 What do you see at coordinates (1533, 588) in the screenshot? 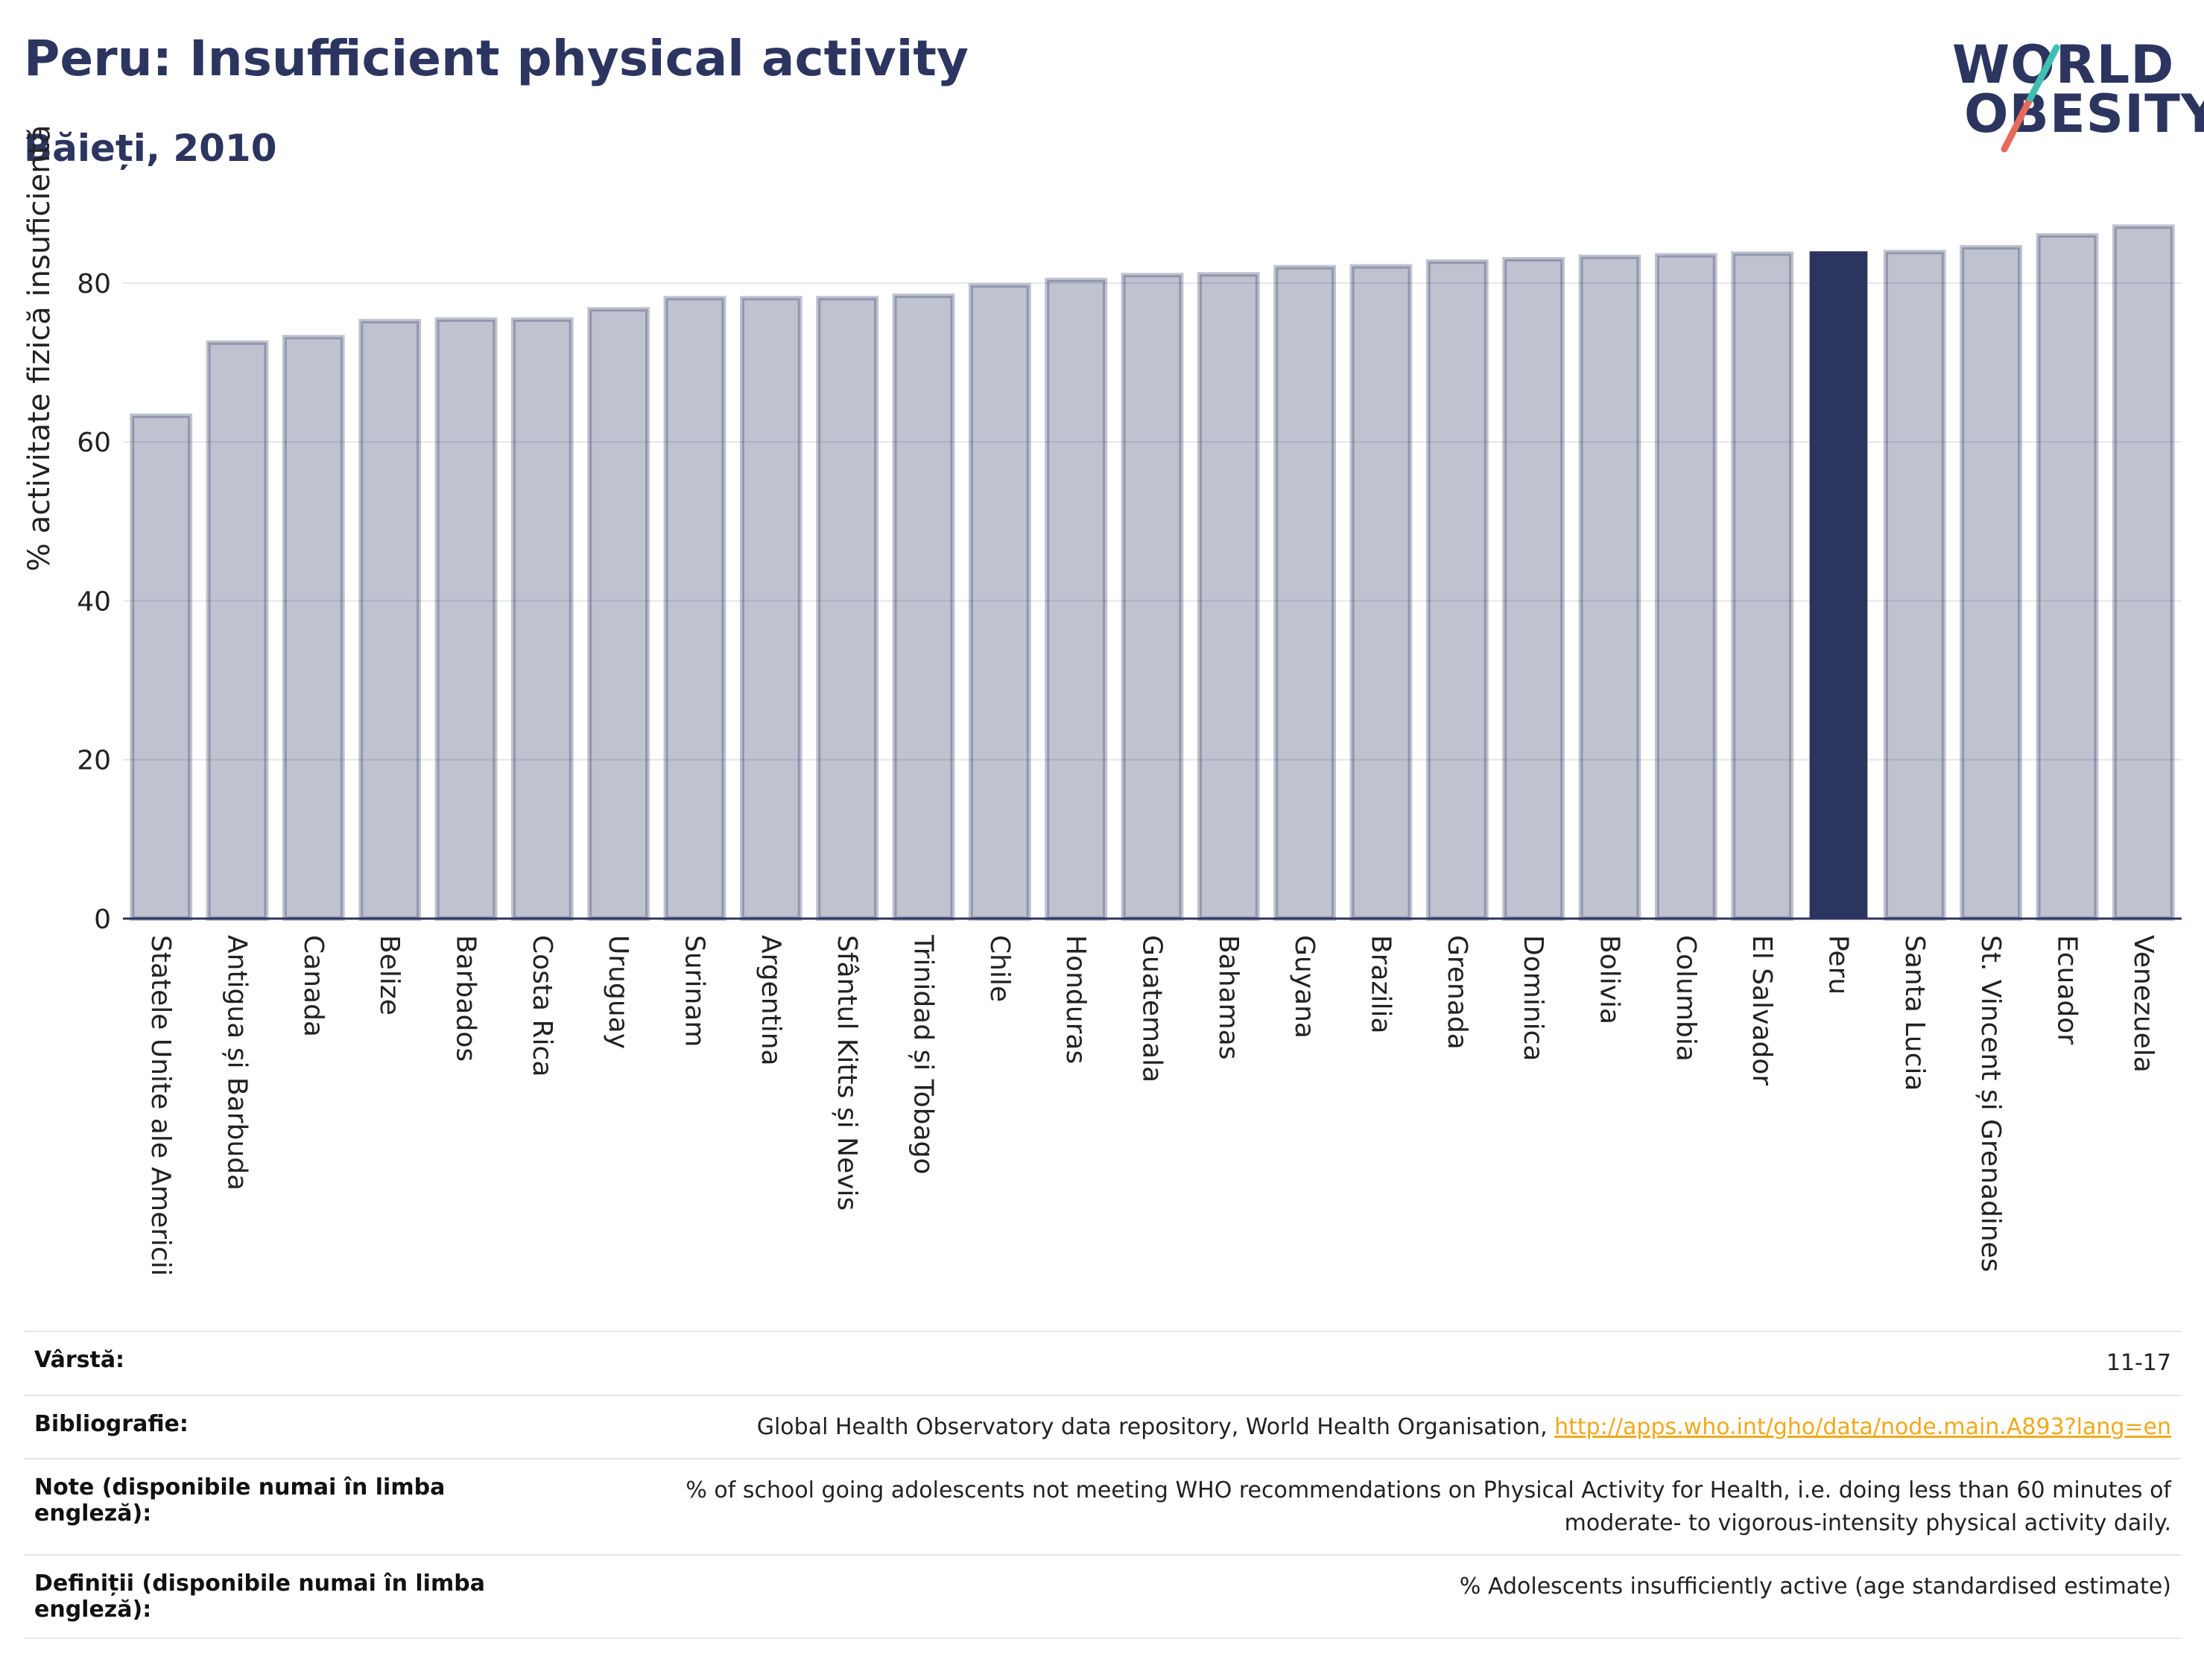
I see `bar-dominica` at bounding box center [1533, 588].